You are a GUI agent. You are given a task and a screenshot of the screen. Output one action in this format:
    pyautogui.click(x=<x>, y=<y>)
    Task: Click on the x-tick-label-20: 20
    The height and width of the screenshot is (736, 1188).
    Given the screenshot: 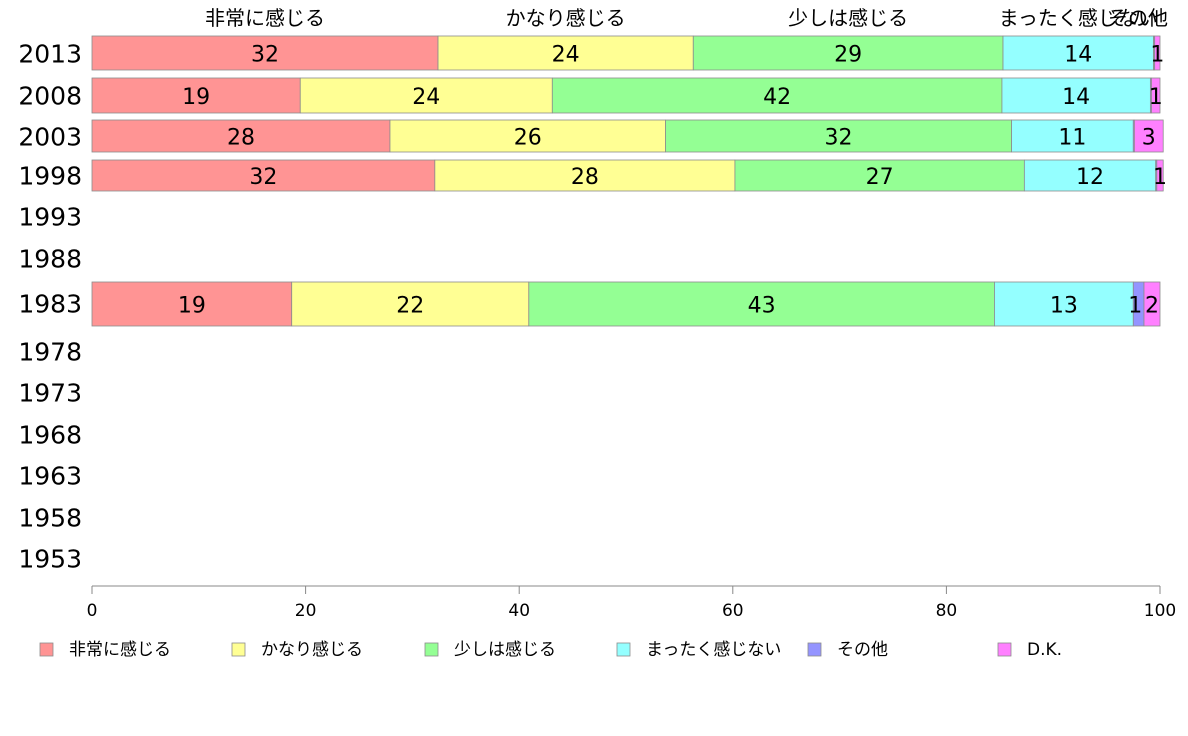 What is the action you would take?
    pyautogui.click(x=306, y=611)
    